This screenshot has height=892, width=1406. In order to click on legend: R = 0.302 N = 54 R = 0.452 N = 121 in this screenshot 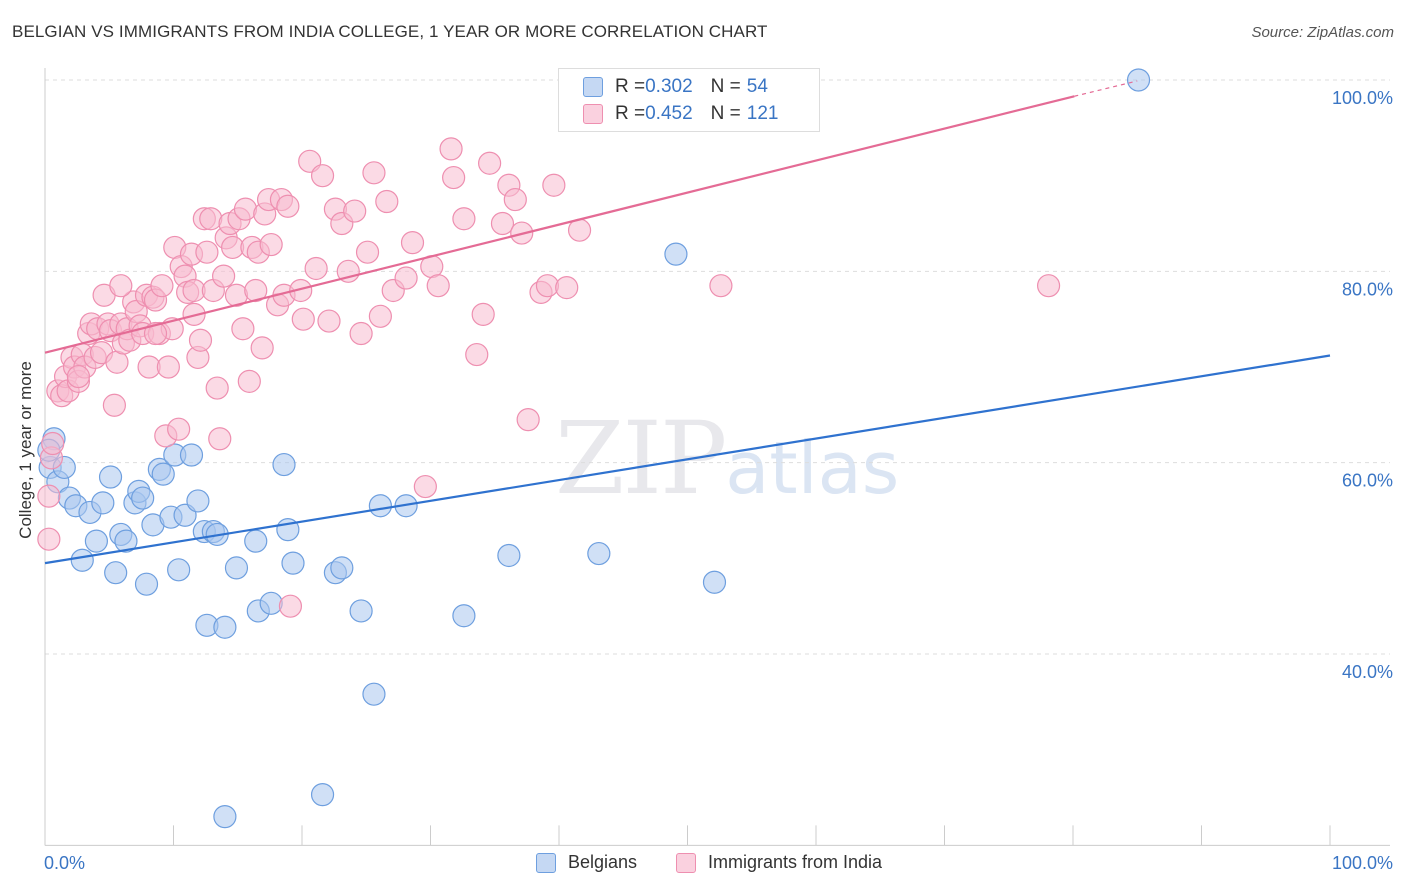, I will do `click(689, 100)`.